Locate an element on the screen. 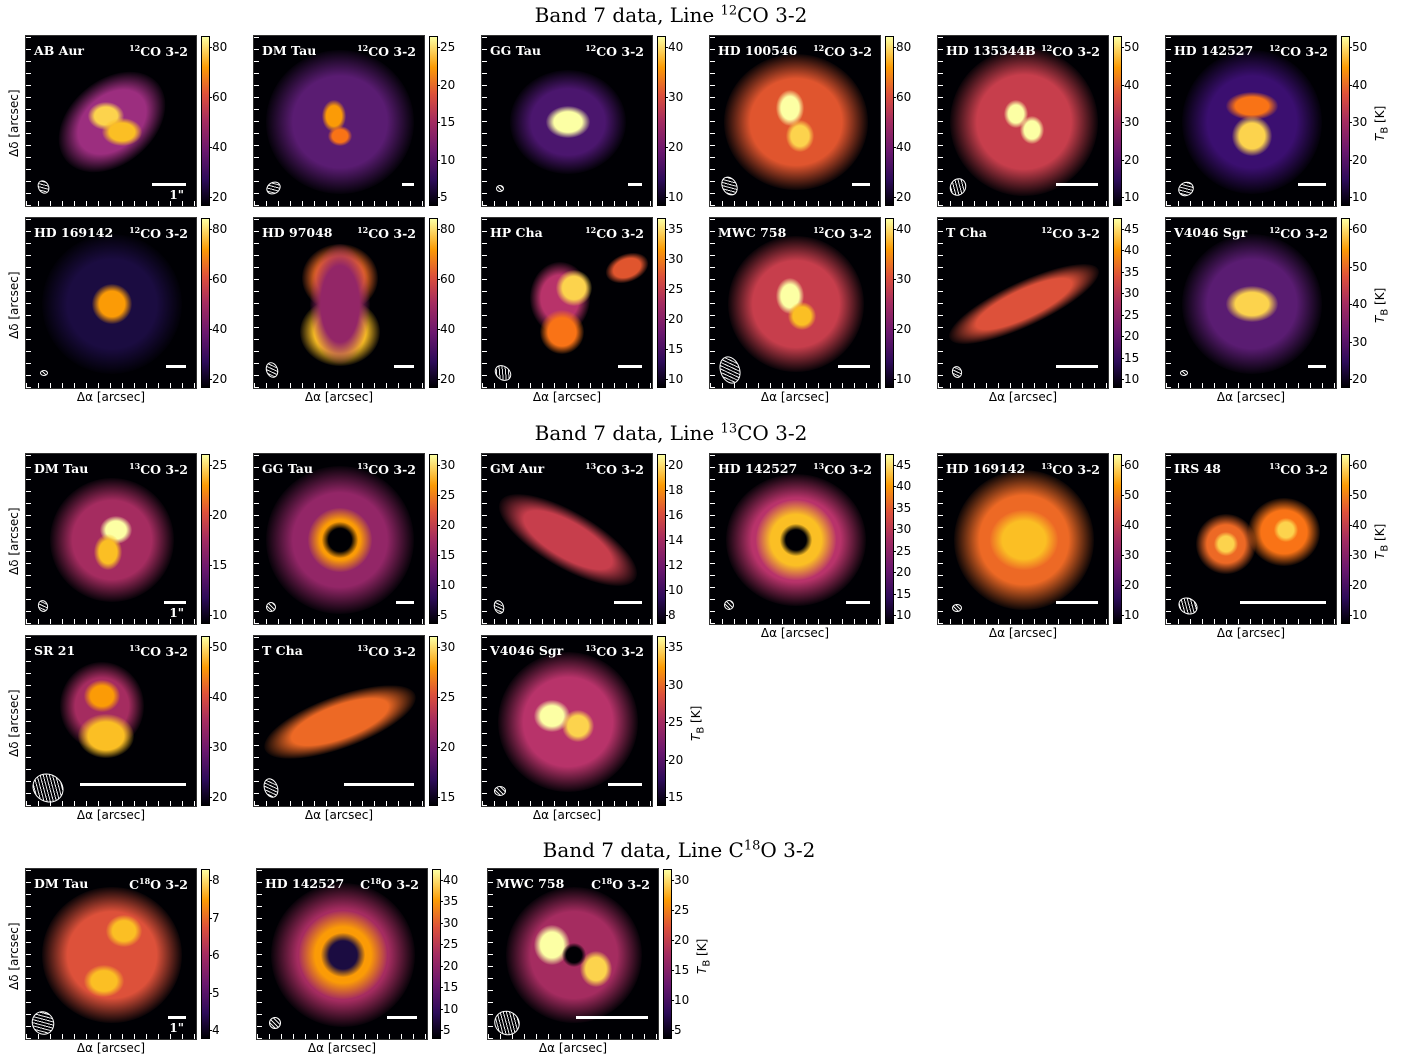 The height and width of the screenshot is (1063, 1416). colorbar: 30 25 20 15 10 5 is located at coordinates (442, 539).